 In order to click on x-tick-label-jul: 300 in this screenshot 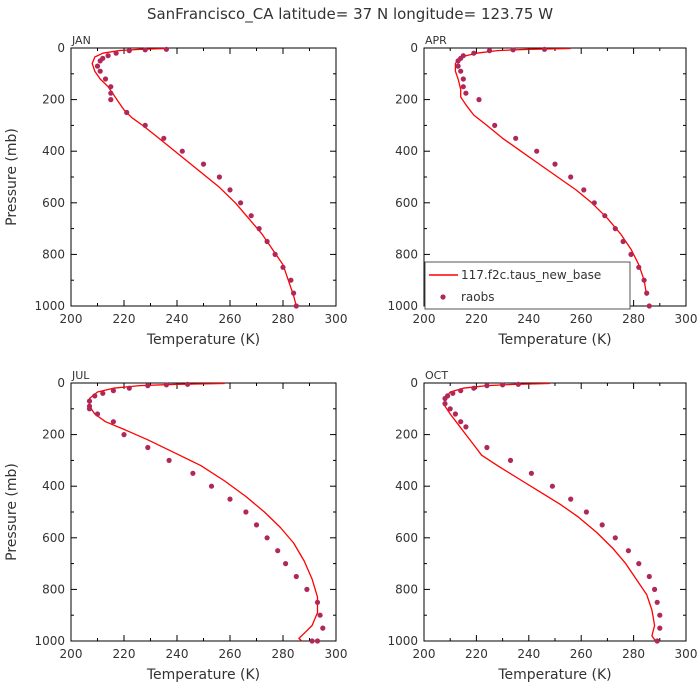, I will do `click(336, 654)`.